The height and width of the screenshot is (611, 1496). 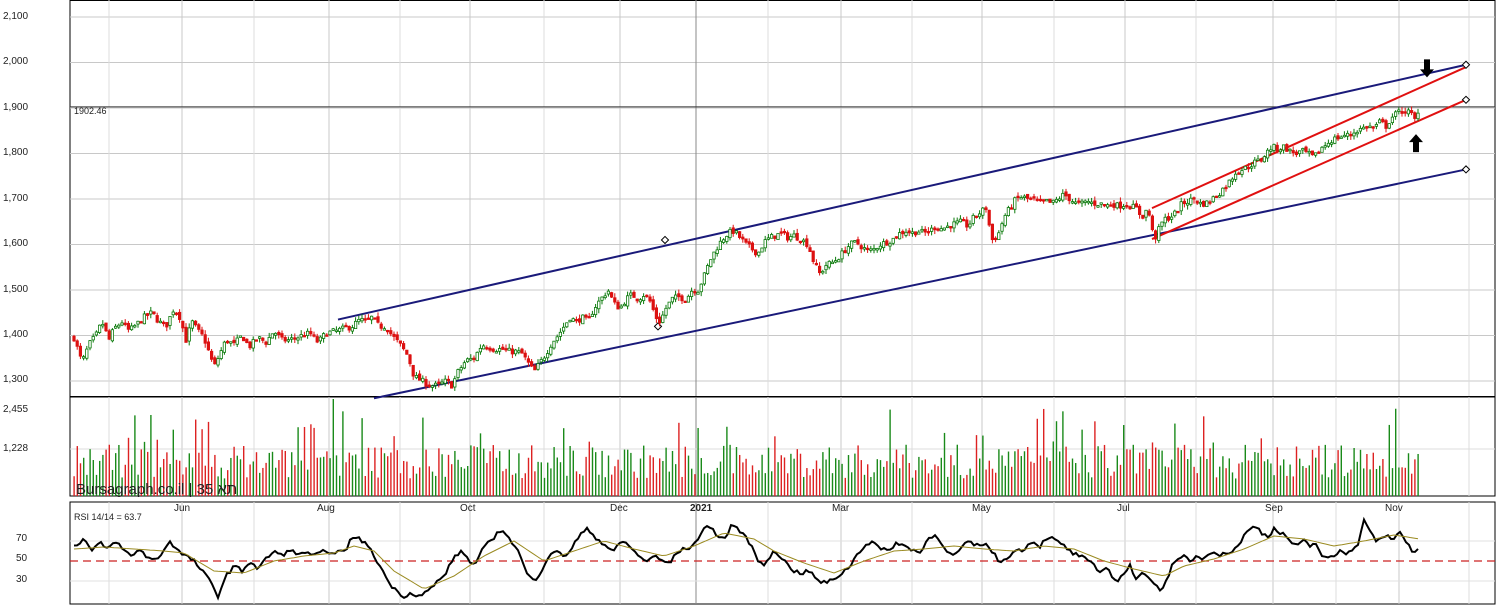 I want to click on trend-line, so click(x=1309, y=169).